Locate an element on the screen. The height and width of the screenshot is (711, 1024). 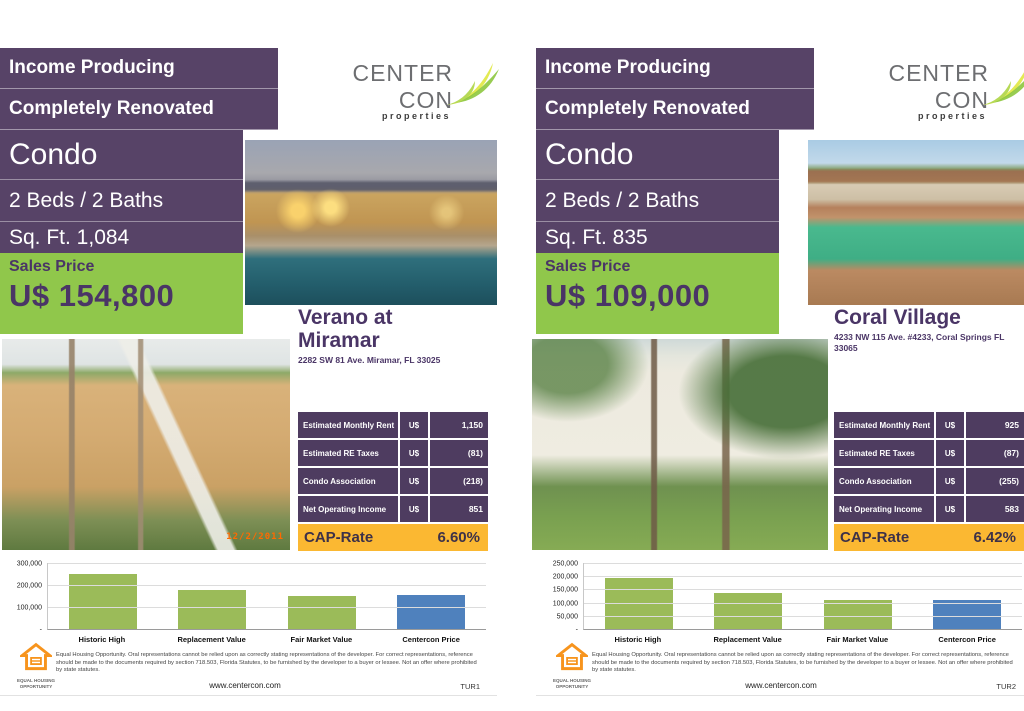
bar-replacement-value is located at coordinates (748, 610).